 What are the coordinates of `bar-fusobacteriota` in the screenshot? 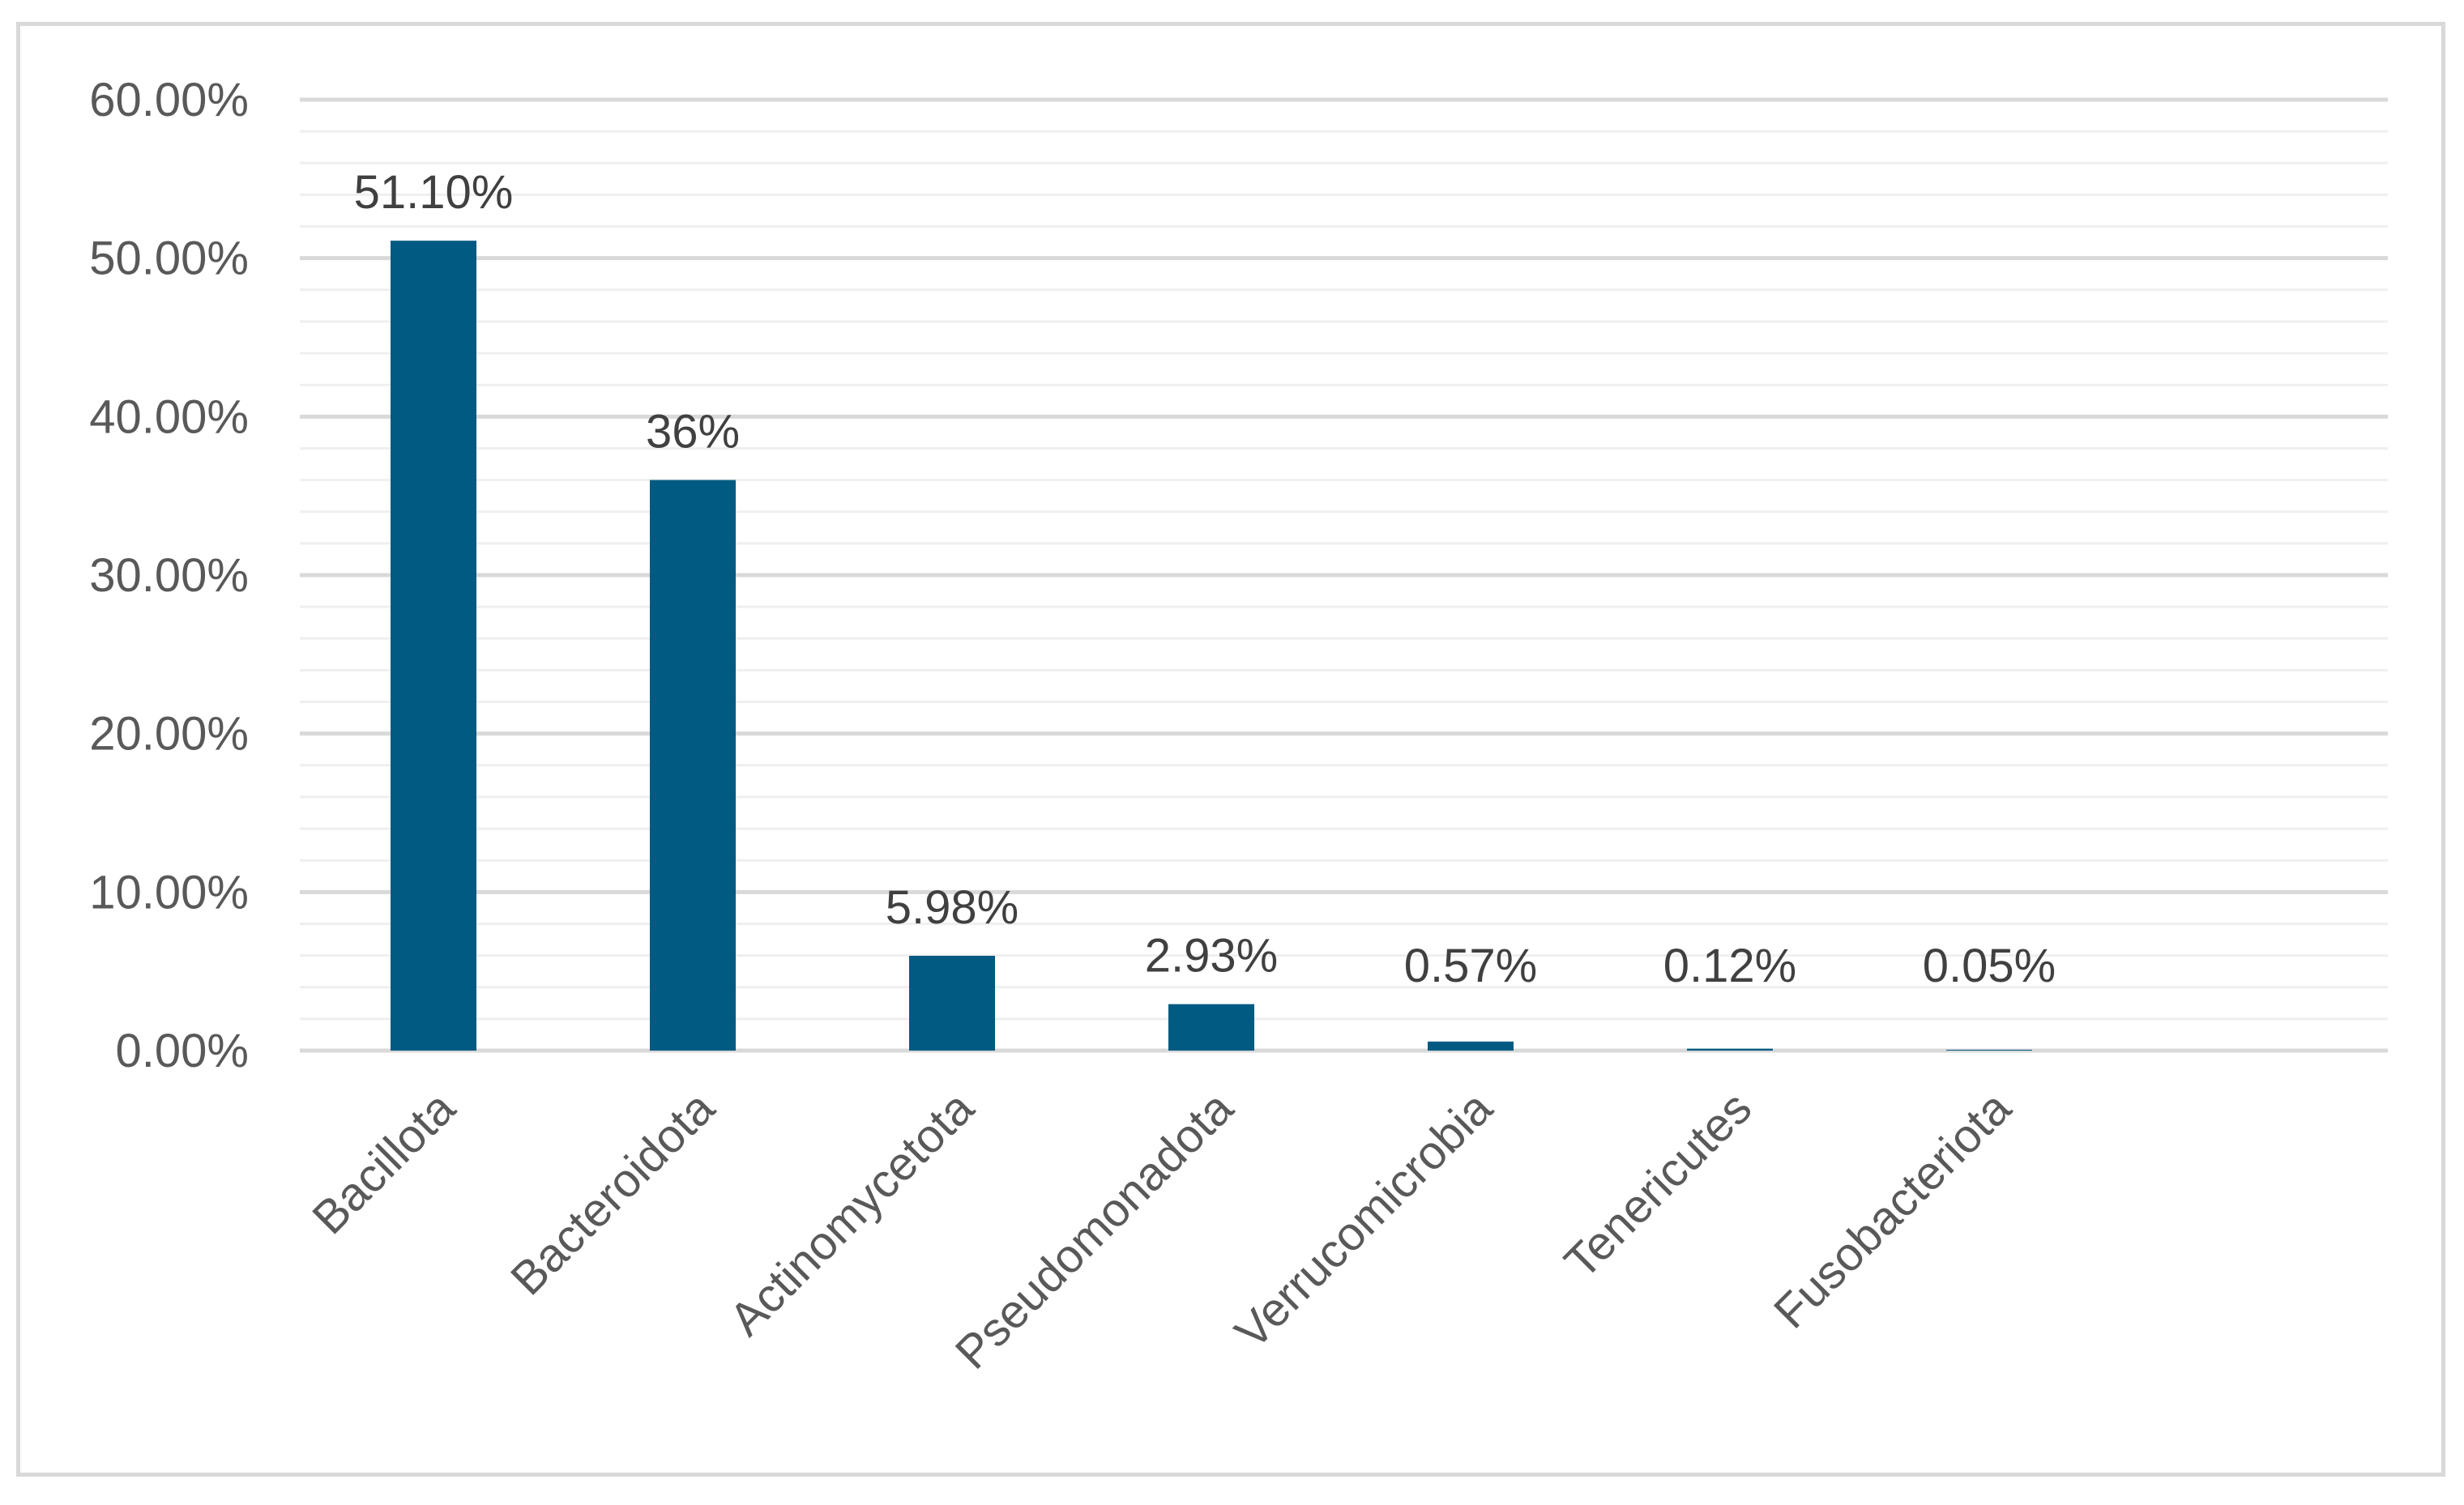 It's located at (1989, 1050).